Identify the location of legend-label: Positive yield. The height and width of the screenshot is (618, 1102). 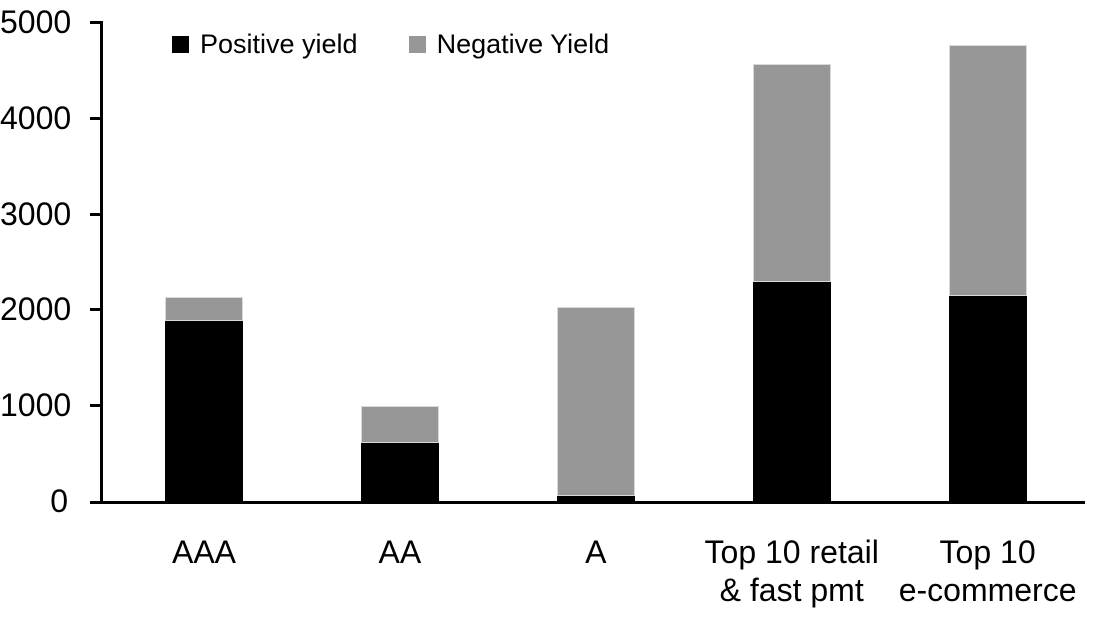
(279, 44).